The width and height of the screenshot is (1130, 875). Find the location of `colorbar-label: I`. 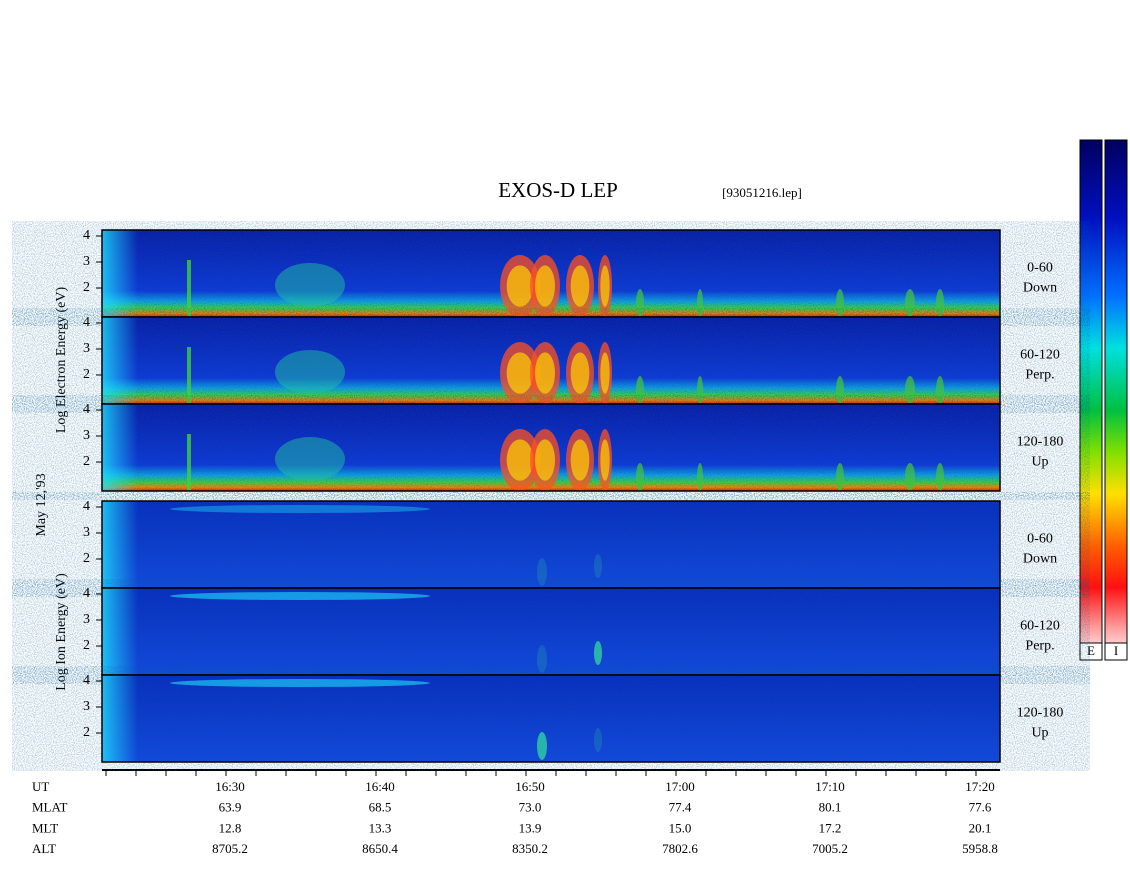

colorbar-label: I is located at coordinates (1116, 650).